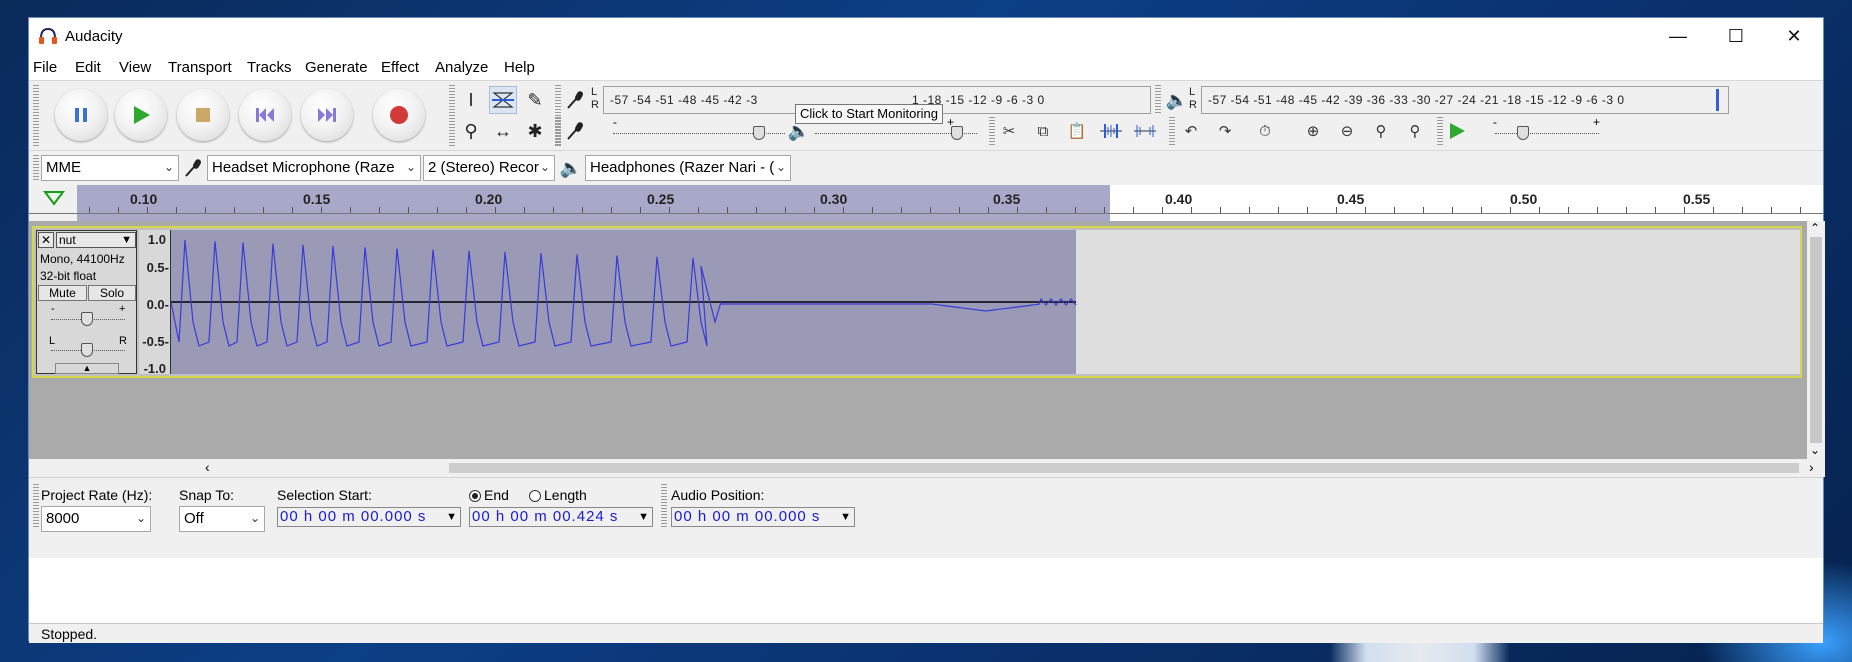  I want to click on time-shift-tool-icon: ↔, so click(503, 130).